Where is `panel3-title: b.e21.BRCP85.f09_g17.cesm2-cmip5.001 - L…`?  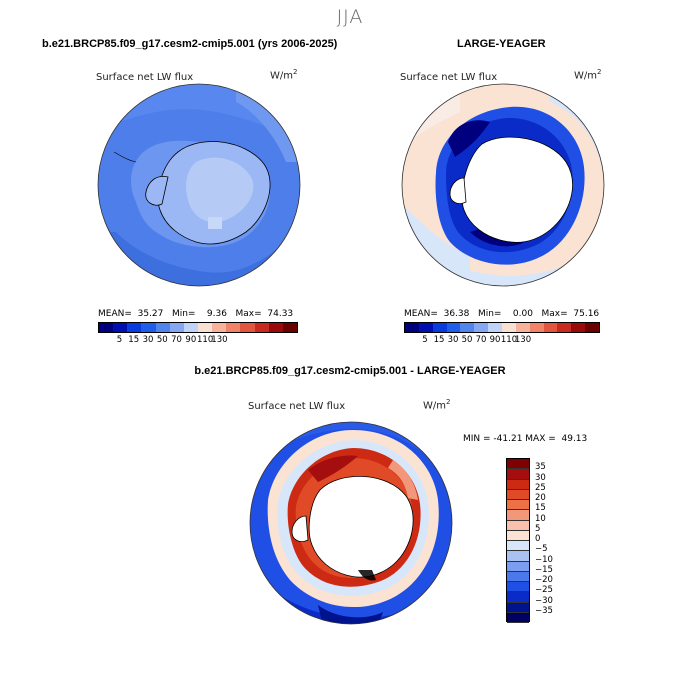 panel3-title: b.e21.BRCP85.f09_g17.cesm2-cmip5.001 - L… is located at coordinates (350, 371).